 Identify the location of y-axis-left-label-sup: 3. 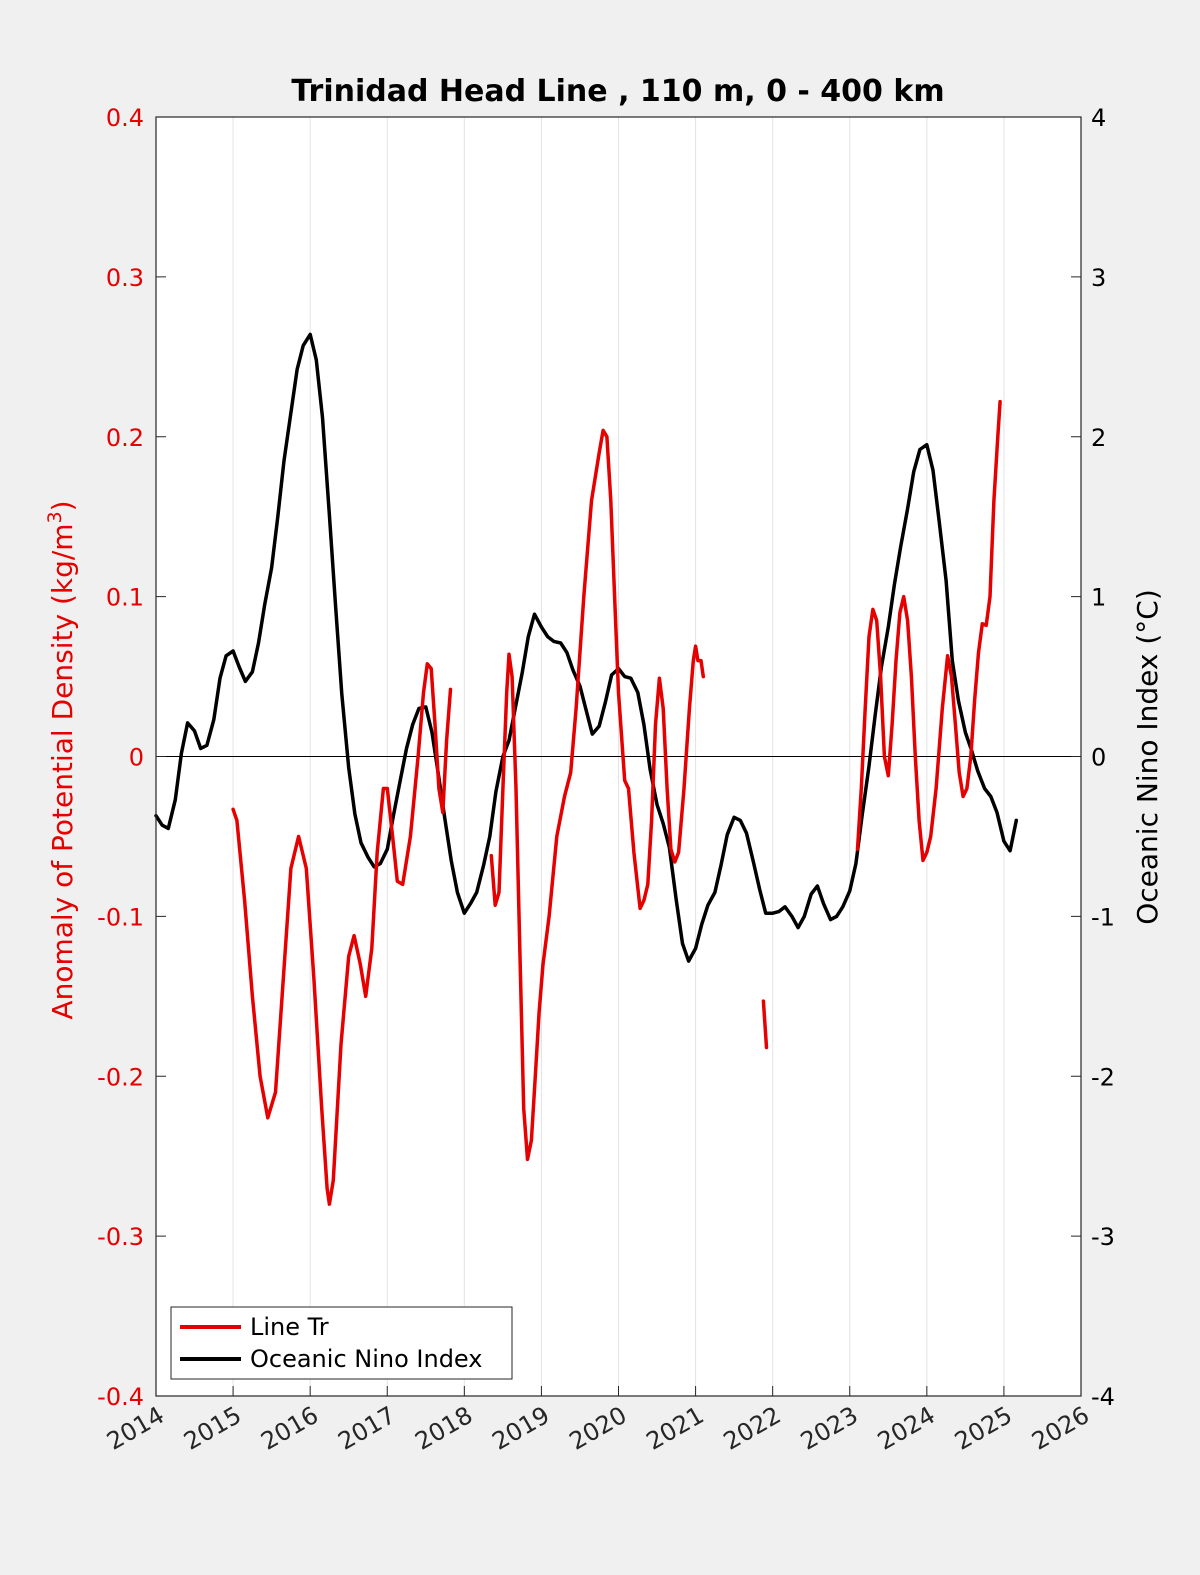
(55, 517).